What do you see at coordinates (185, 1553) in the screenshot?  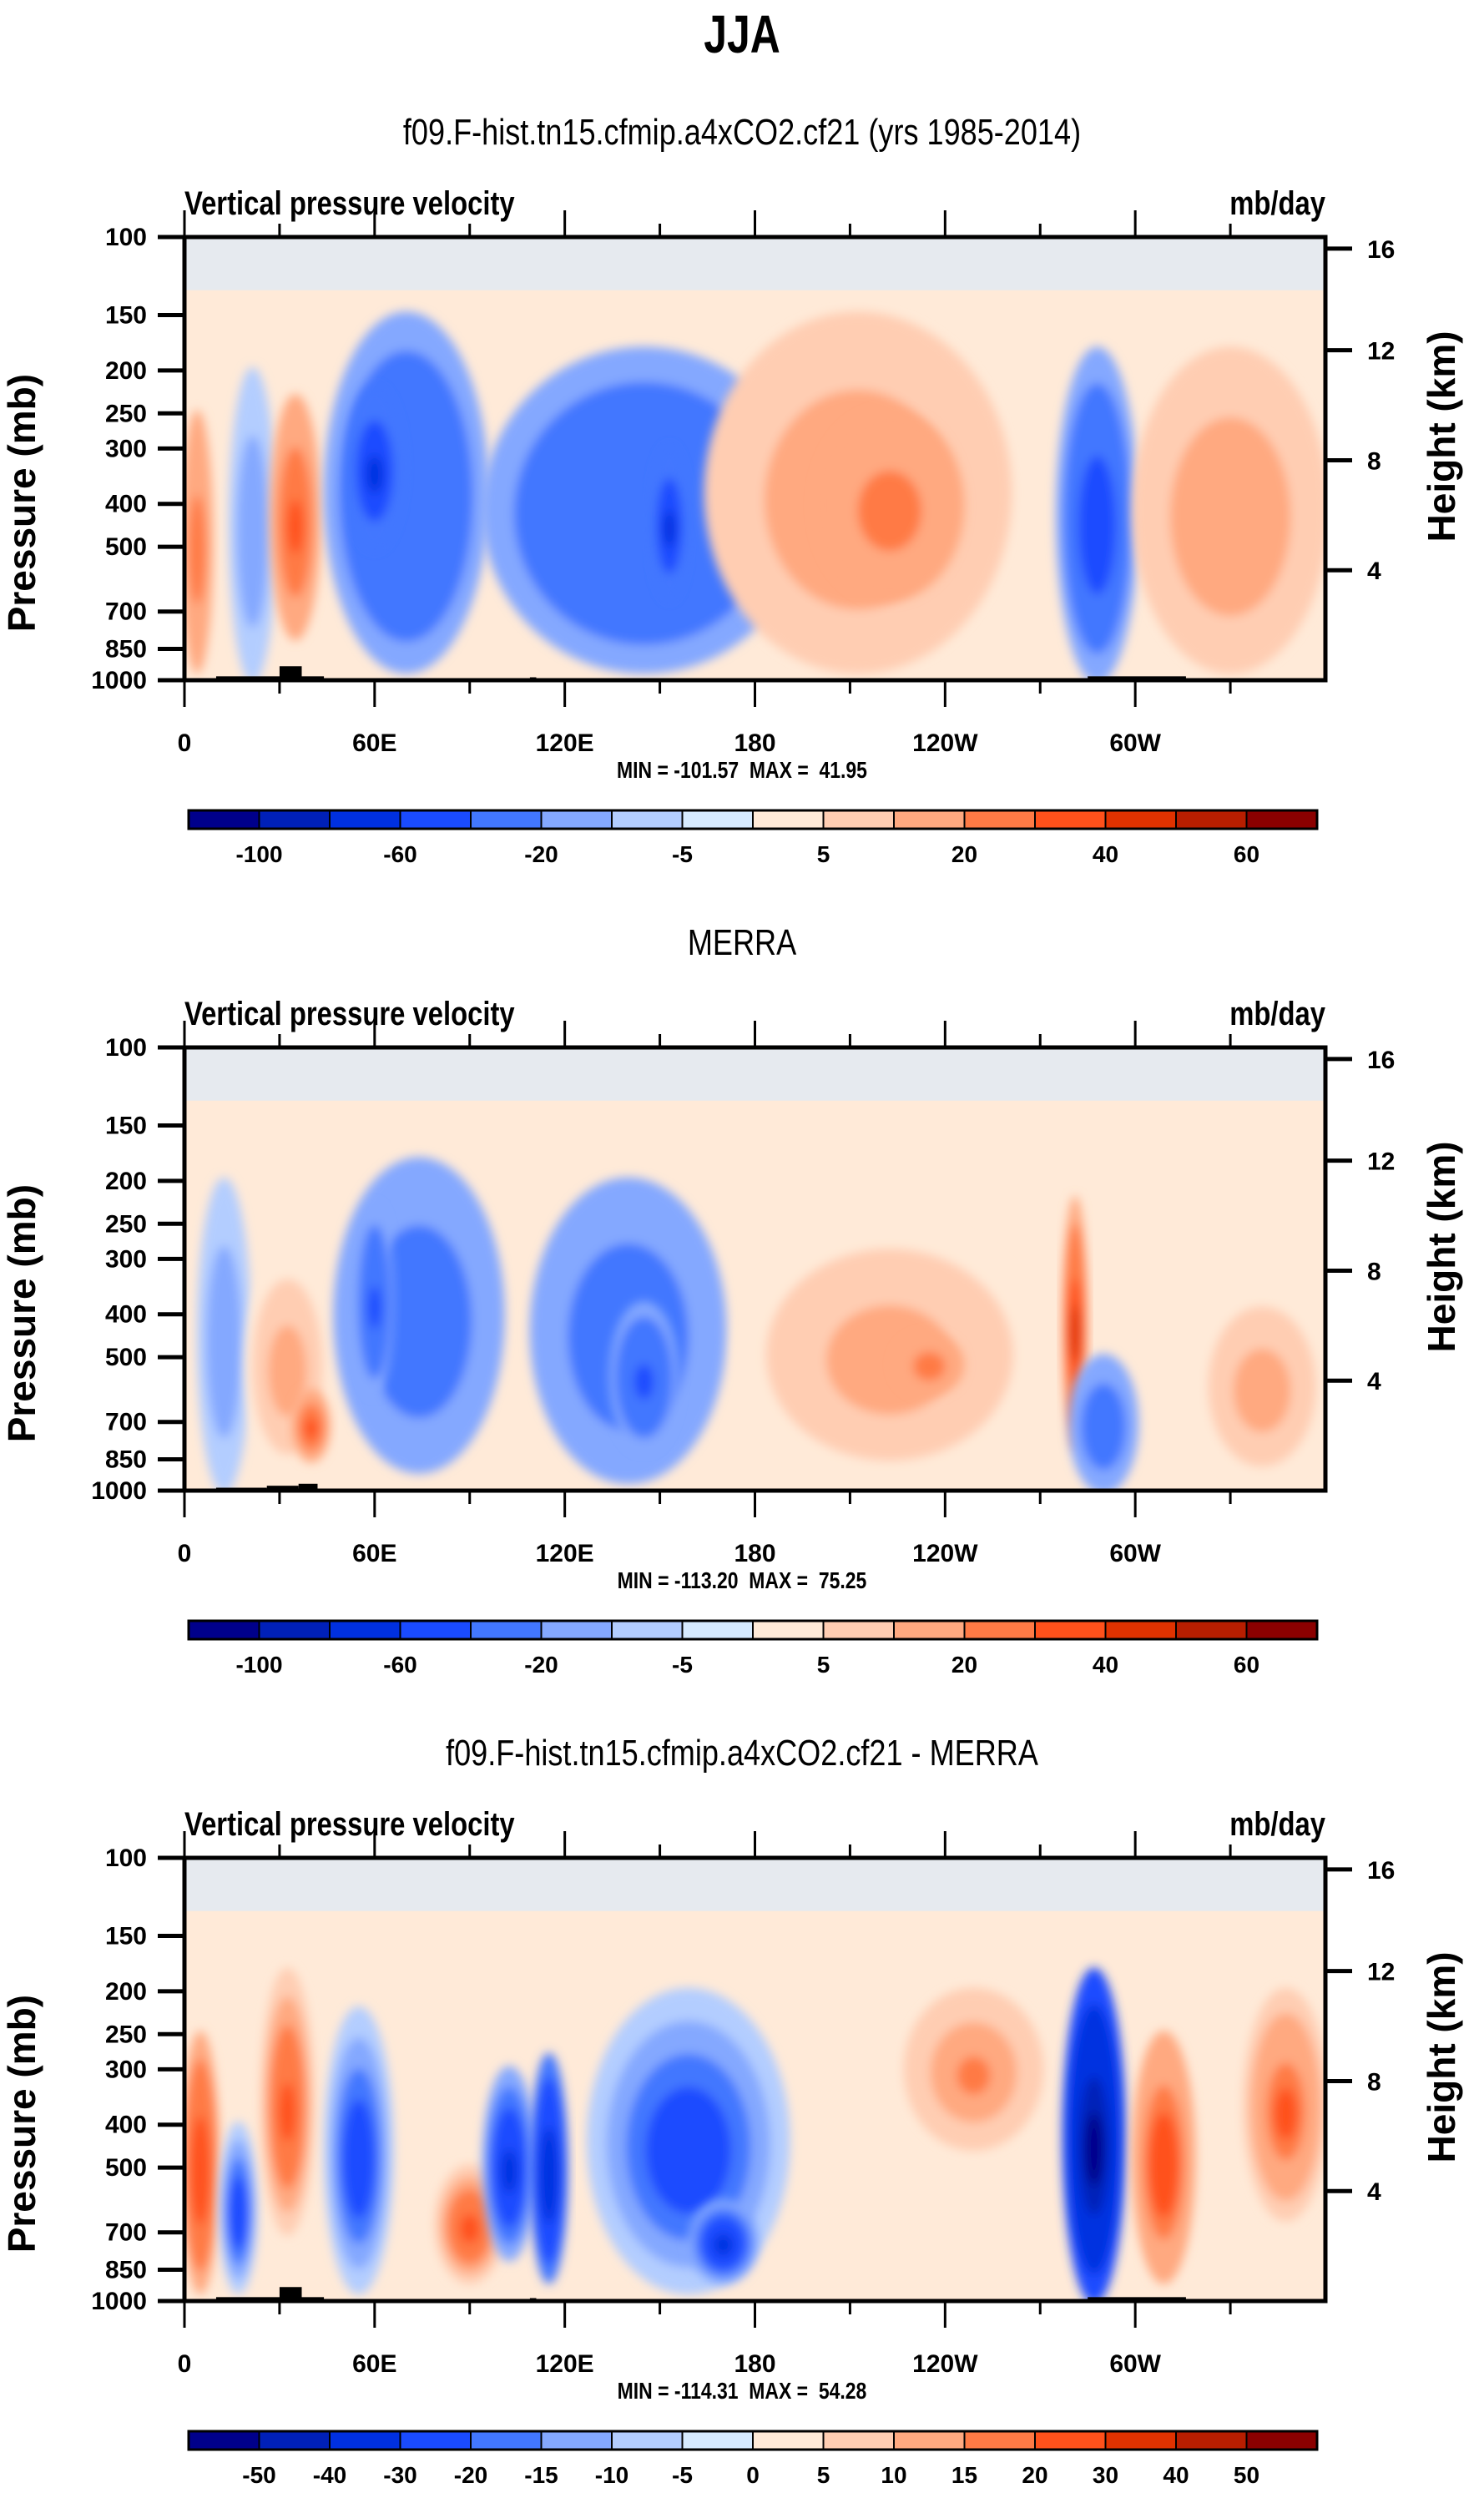 I see `x-tick-label: 0` at bounding box center [185, 1553].